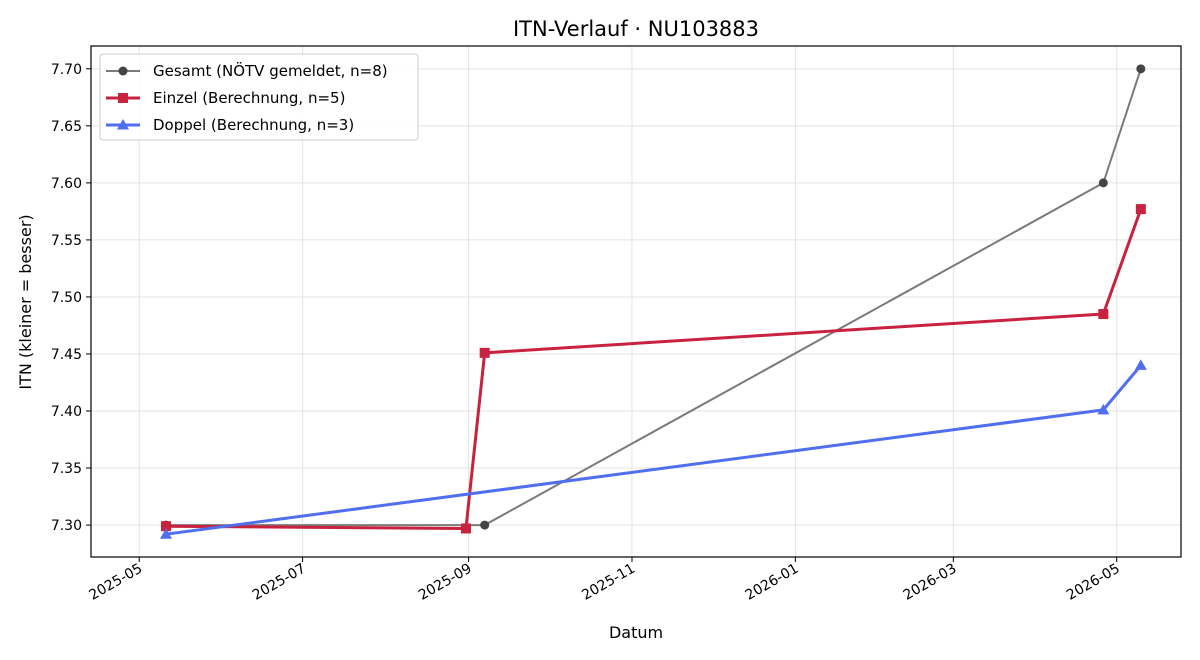 This screenshot has height=660, width=1200. Describe the element at coordinates (930, 582) in the screenshot. I see `x-tick-label: 2026-03` at that location.